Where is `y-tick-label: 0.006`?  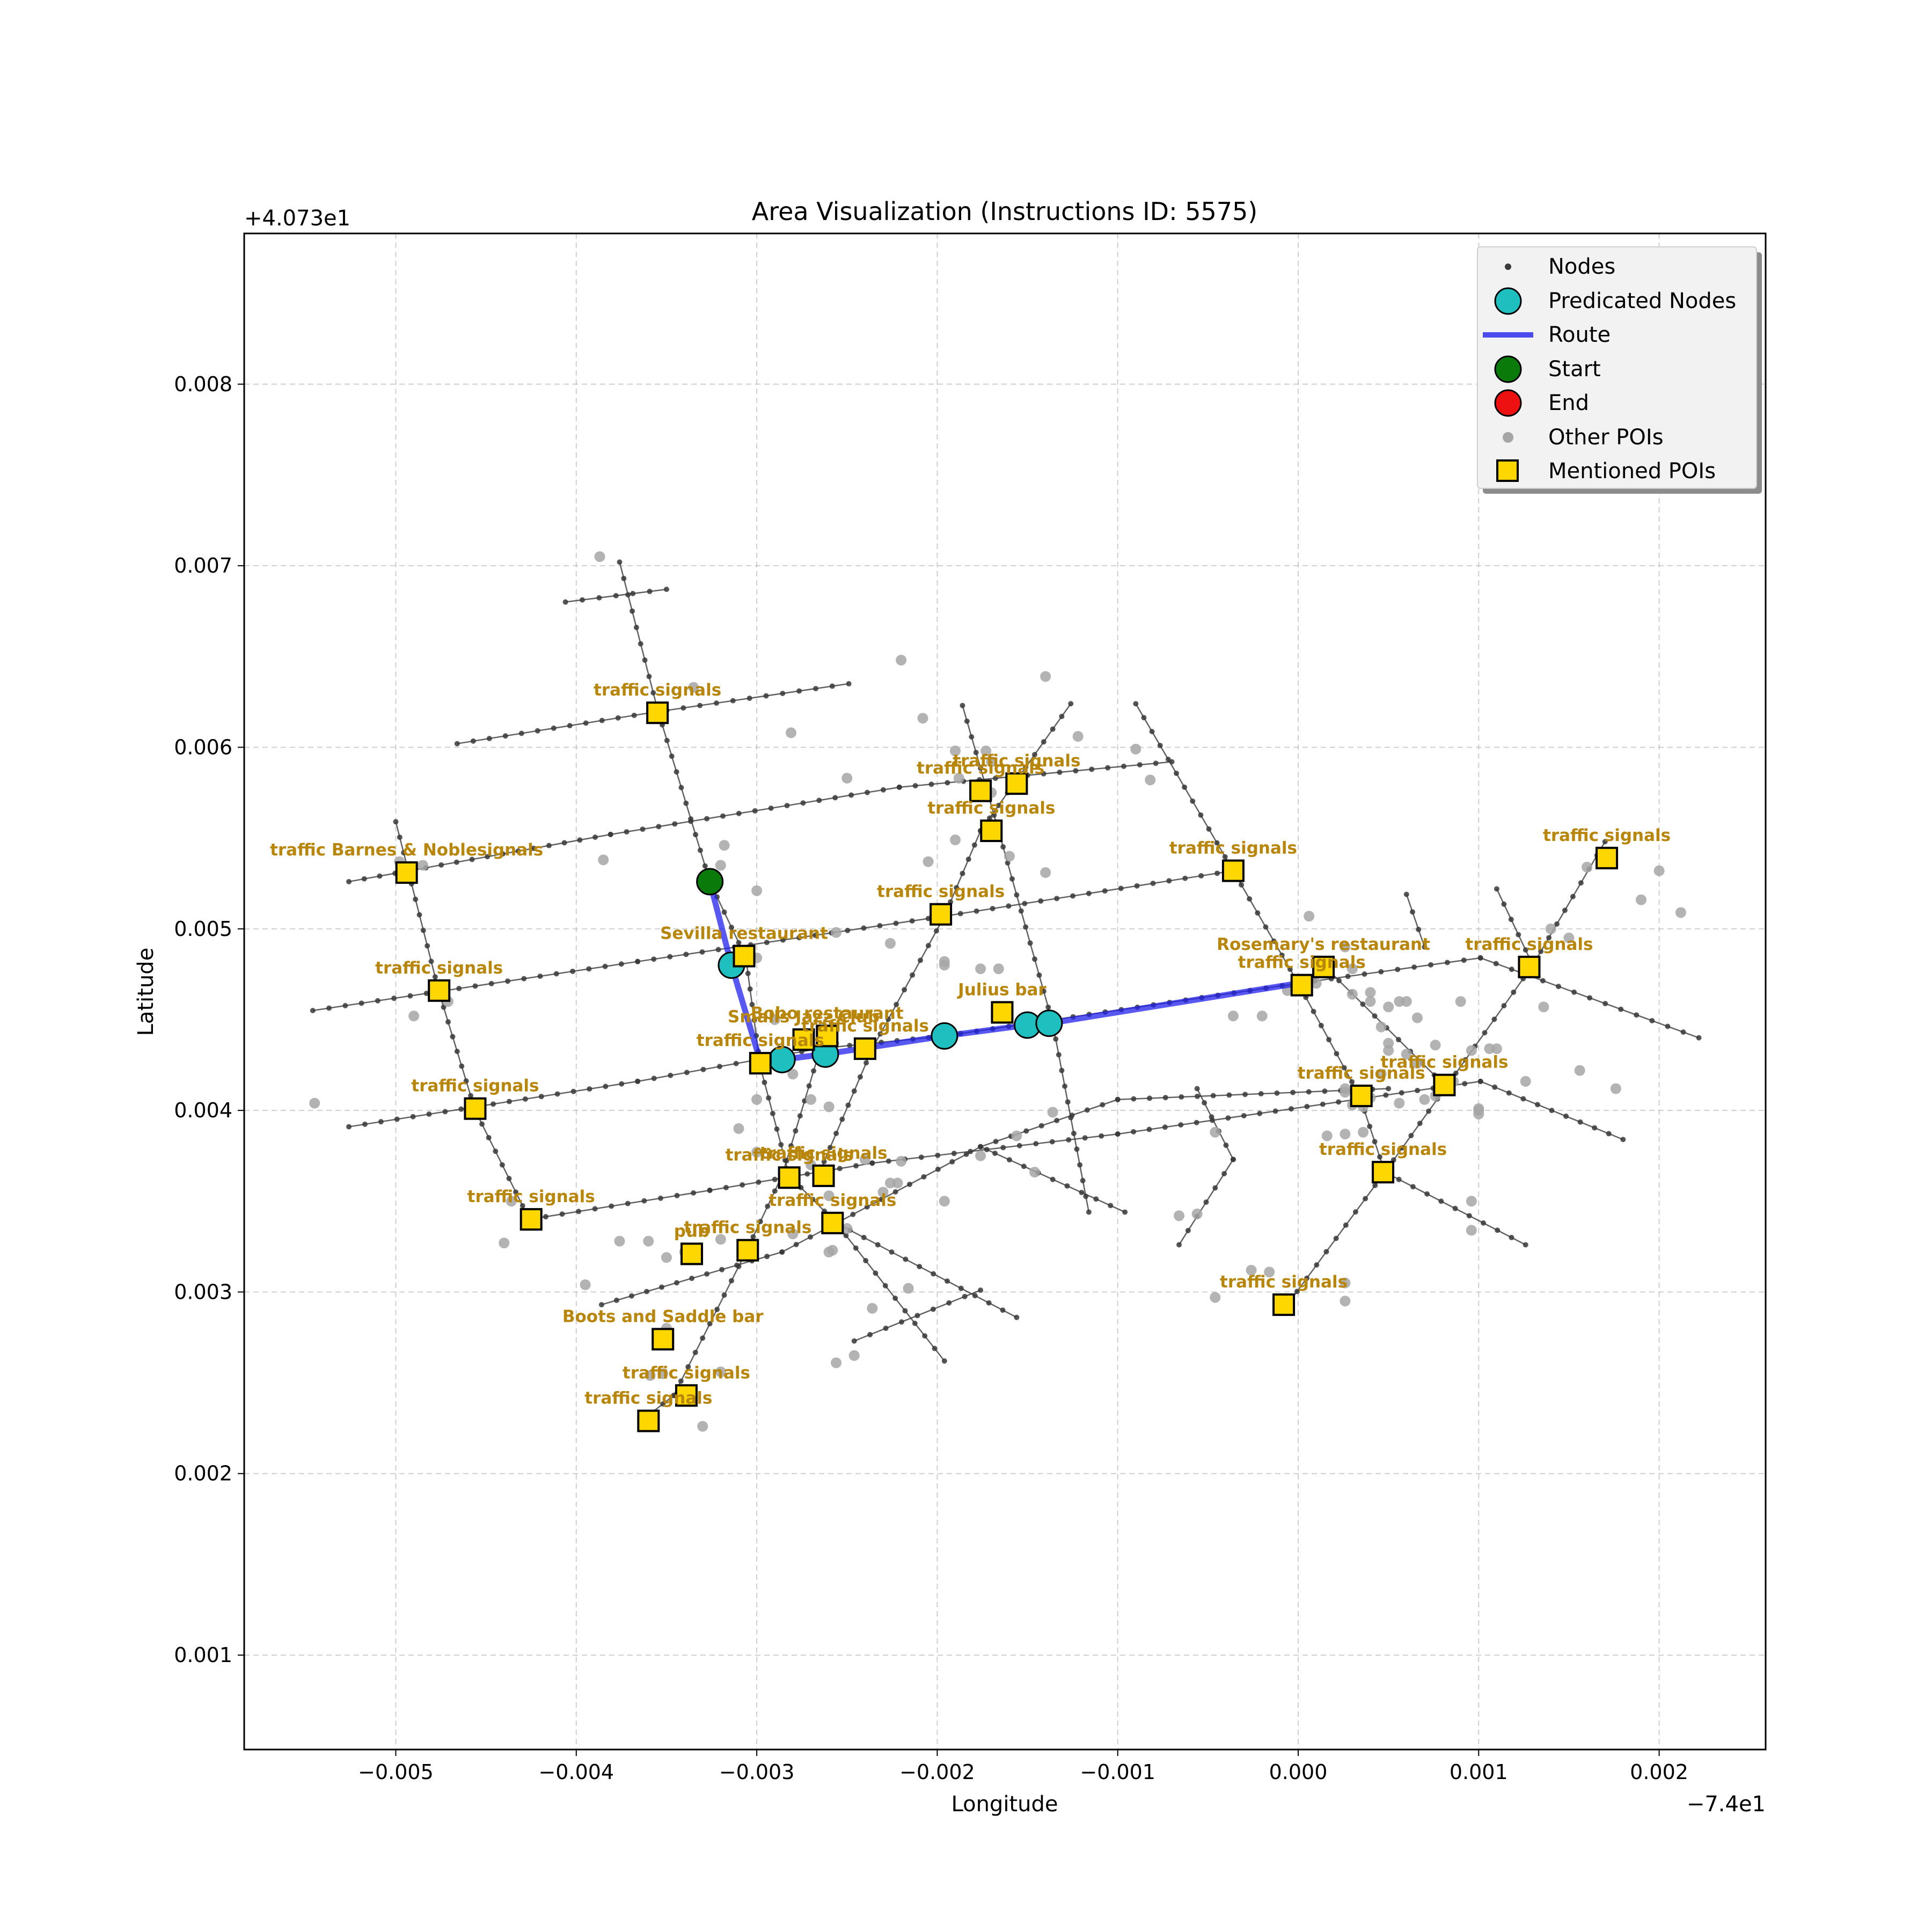 y-tick-label: 0.006 is located at coordinates (203, 747).